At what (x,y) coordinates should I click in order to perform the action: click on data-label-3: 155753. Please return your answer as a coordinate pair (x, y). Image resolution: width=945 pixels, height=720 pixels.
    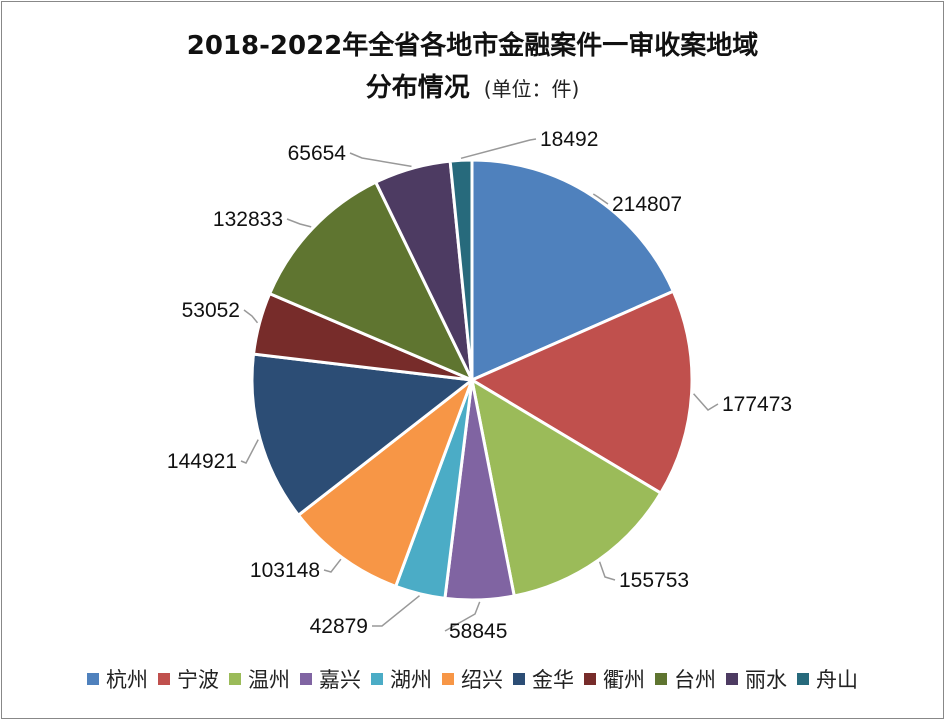
    Looking at the image, I should click on (654, 580).